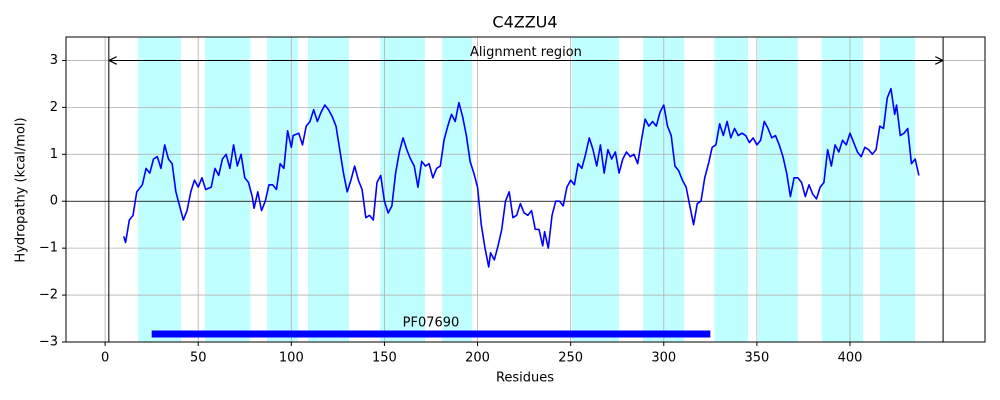 This screenshot has width=1000, height=400. What do you see at coordinates (54, 154) in the screenshot?
I see `y-tick-label: 1` at bounding box center [54, 154].